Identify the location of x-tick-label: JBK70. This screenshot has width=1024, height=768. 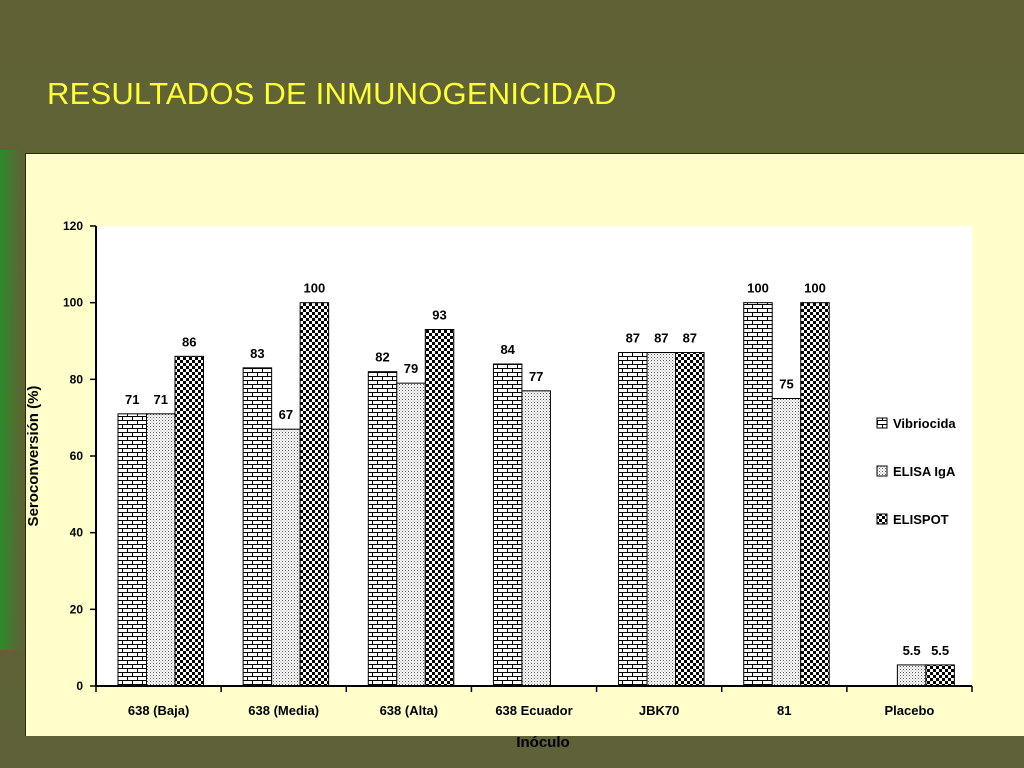
(659, 710).